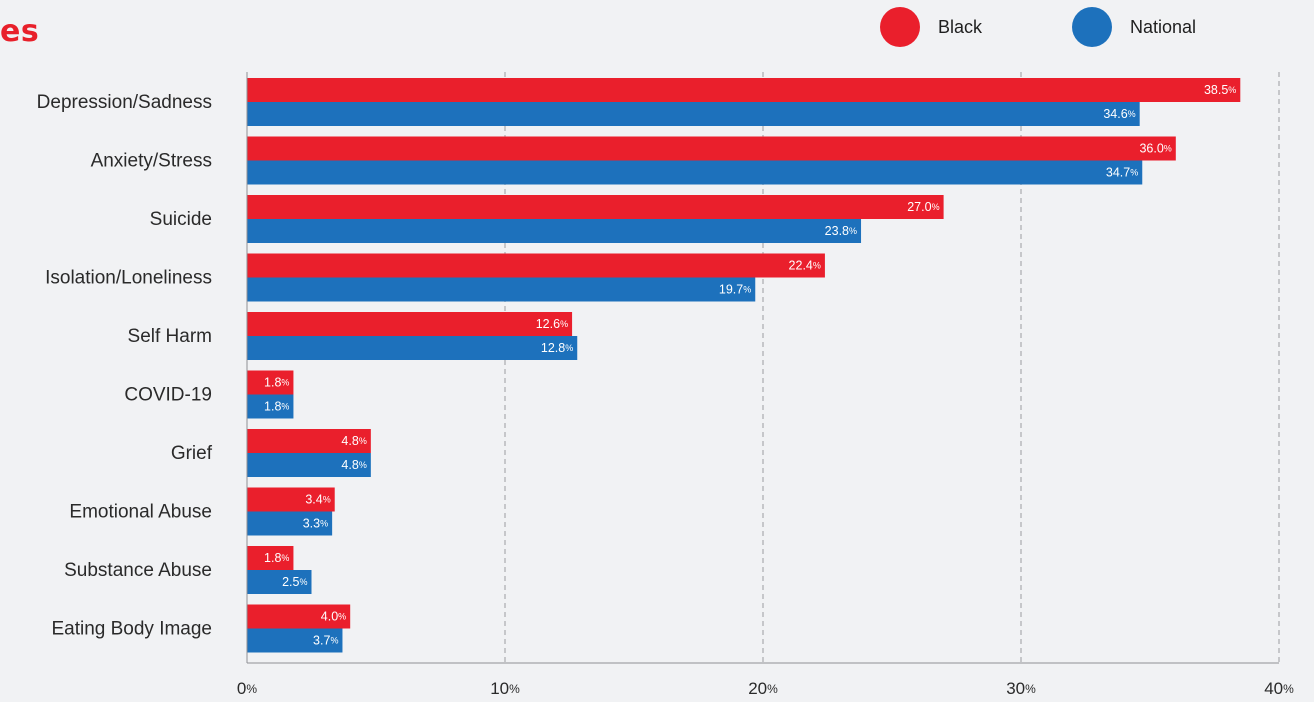 This screenshot has height=702, width=1314. What do you see at coordinates (170, 336) in the screenshot?
I see `category-label: Self Harm` at bounding box center [170, 336].